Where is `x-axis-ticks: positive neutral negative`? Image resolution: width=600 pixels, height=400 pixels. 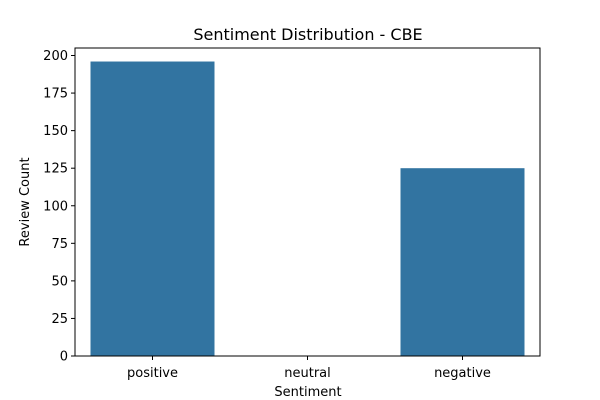
x-axis-ticks: positive neutral negative is located at coordinates (309, 368).